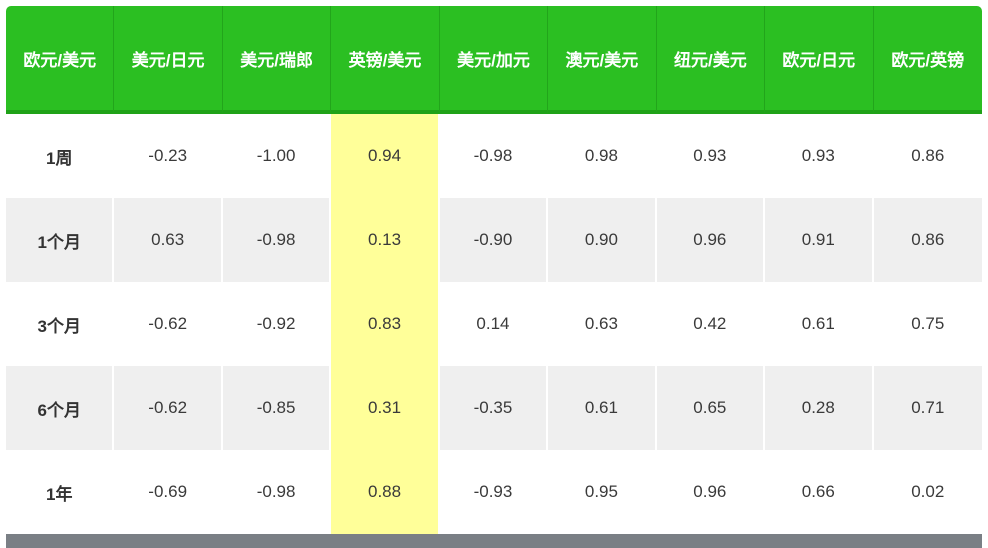  I want to click on correlation-cell: -0.69, so click(168, 492).